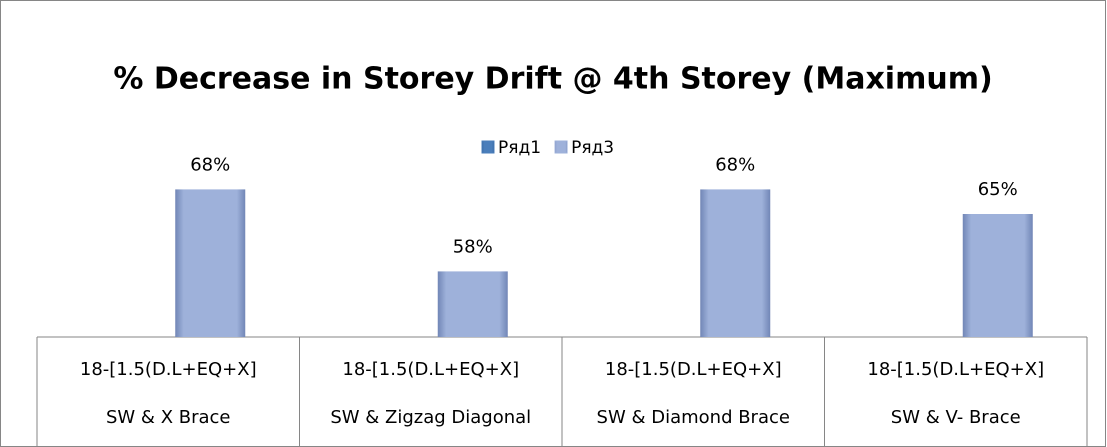 This screenshot has width=1107, height=447. I want to click on x-tick-label: SW & Zigzag Diagonal, so click(430, 417).